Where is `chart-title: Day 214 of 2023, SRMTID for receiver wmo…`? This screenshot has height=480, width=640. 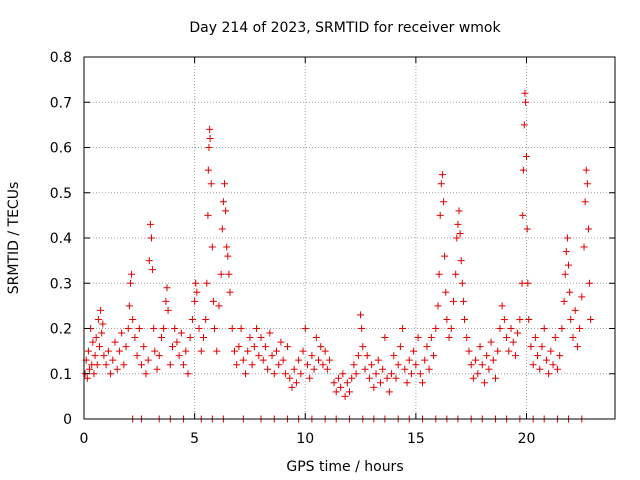
chart-title: Day 214 of 2023, SRMTID for receiver wmo… is located at coordinates (345, 28).